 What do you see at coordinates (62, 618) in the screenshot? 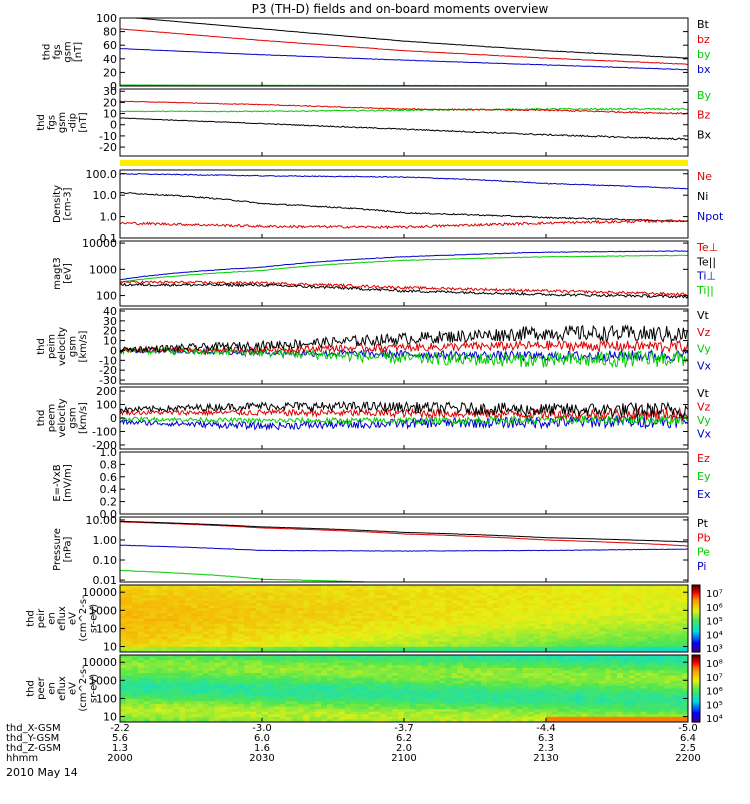
I see `y-axis-label-line: eflux` at bounding box center [62, 618].